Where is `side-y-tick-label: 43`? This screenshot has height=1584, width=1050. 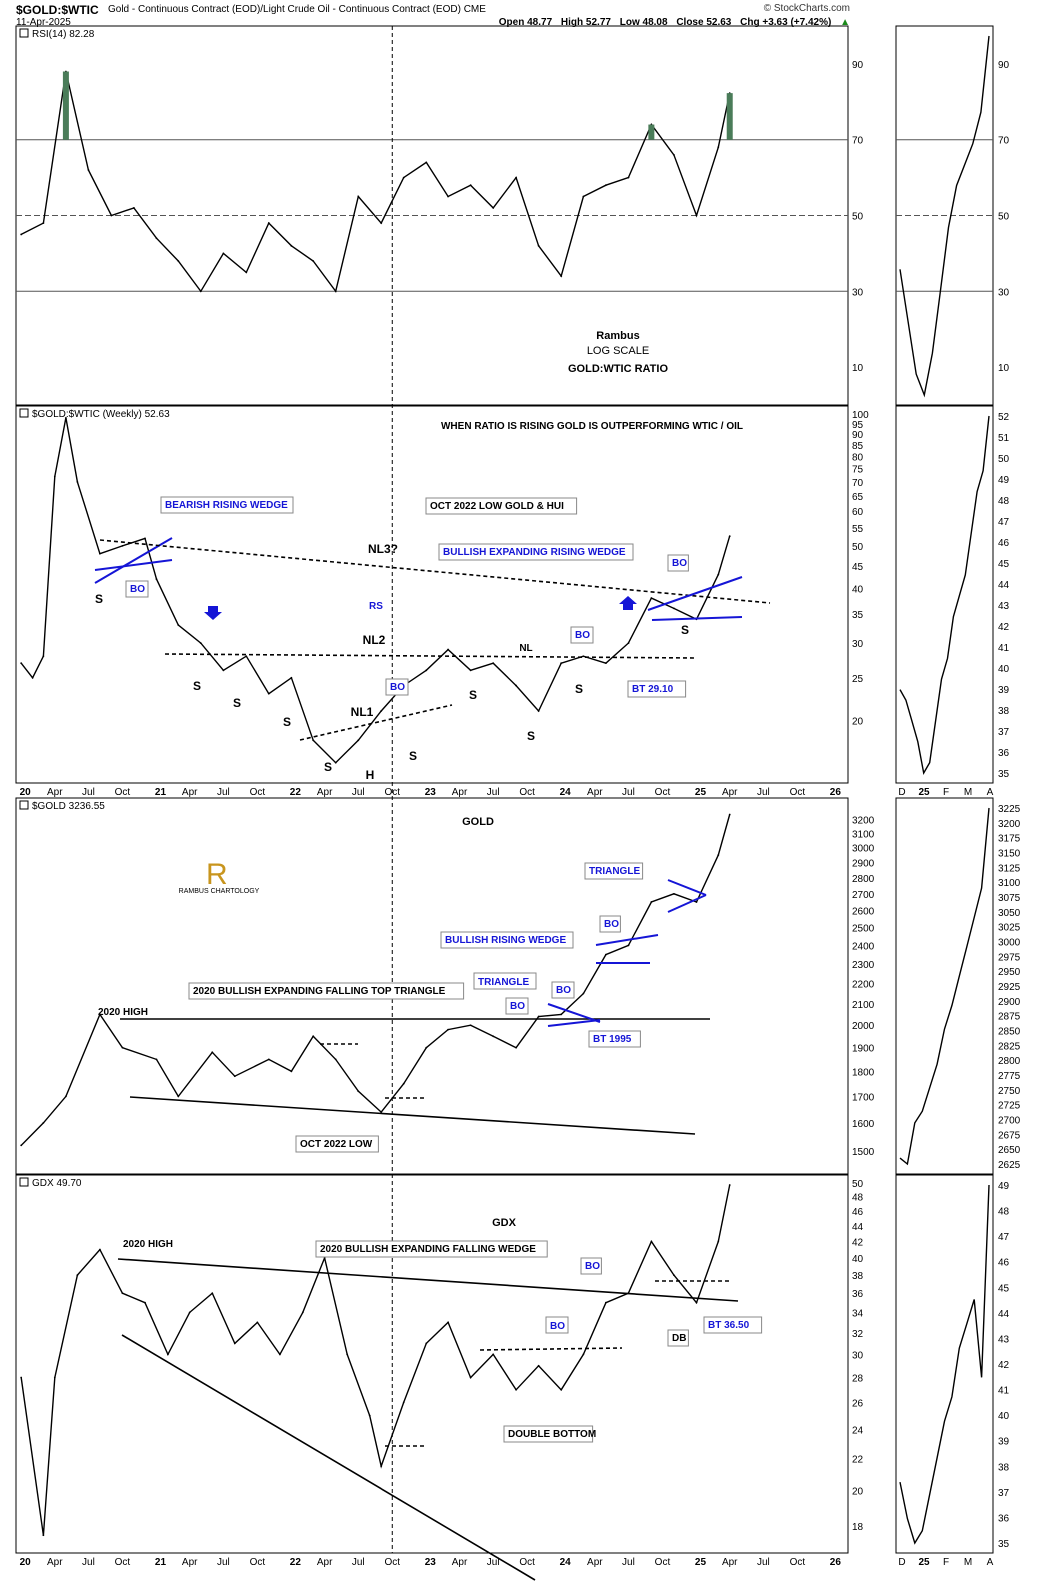
side-y-tick-label: 43 is located at coordinates (1004, 1339).